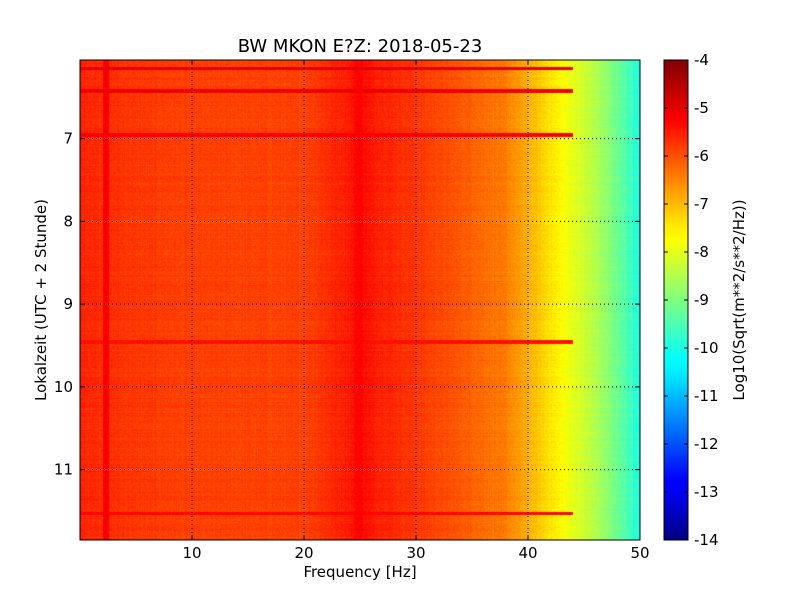 This screenshot has height=600, width=800. I want to click on x-axis-label: Frequency [Hz], so click(359, 572).